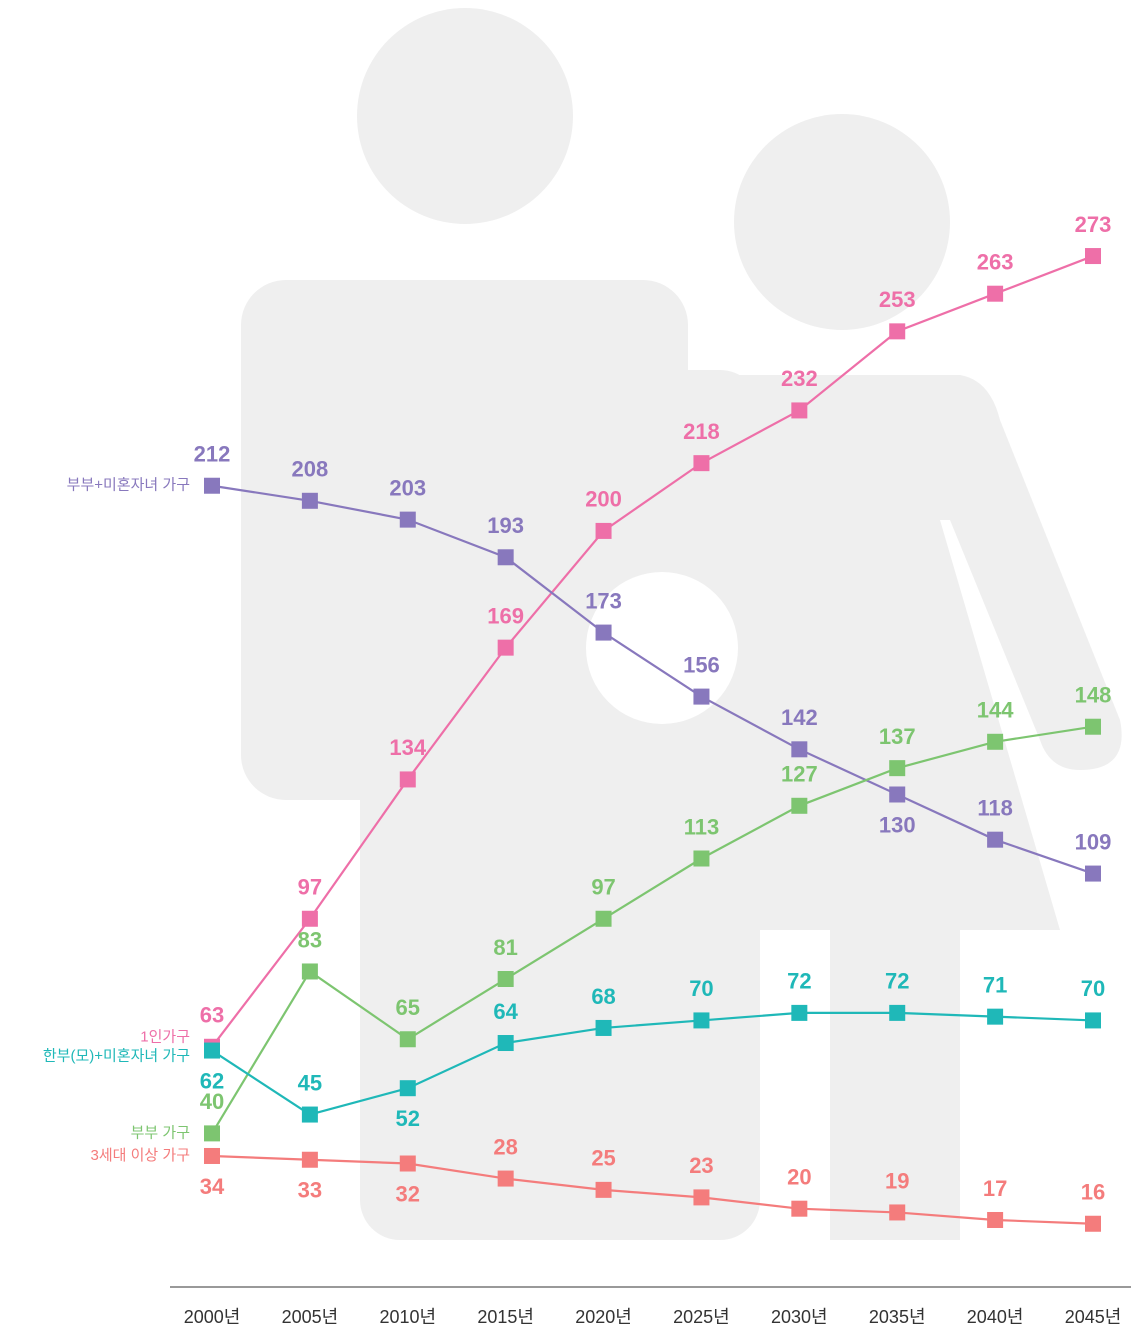  Describe the element at coordinates (505, 1317) in the screenshot. I see `x-tick-label: 2015년` at that location.